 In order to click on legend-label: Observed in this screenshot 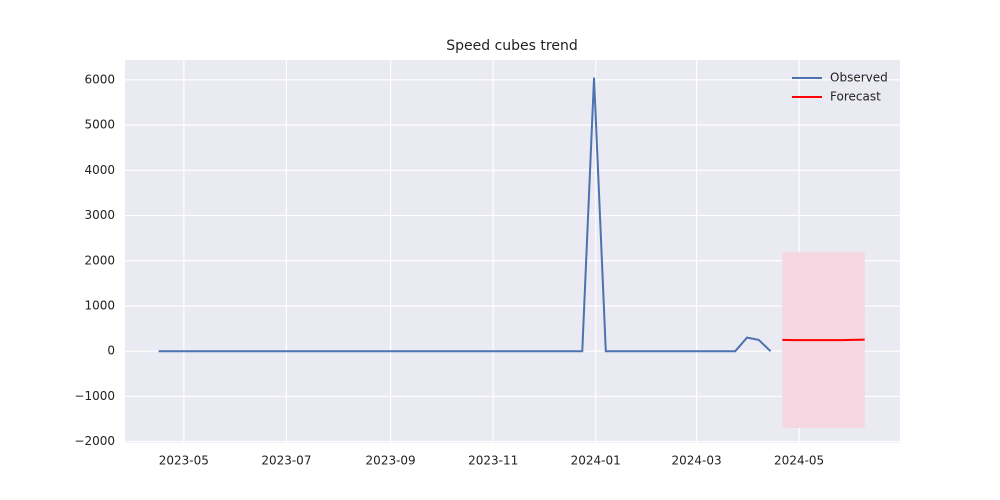, I will do `click(859, 78)`.